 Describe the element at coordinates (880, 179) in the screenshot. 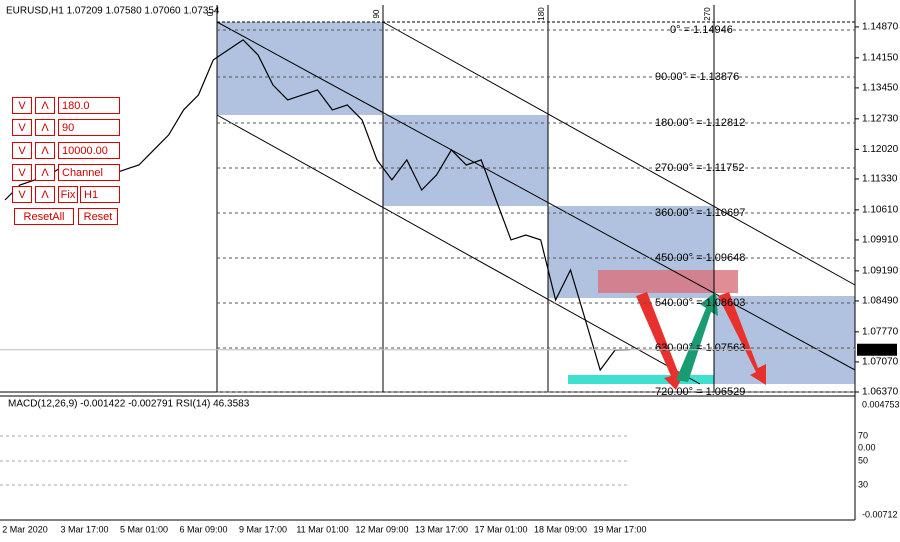

I see `y-tick-label: 1.11330` at that location.